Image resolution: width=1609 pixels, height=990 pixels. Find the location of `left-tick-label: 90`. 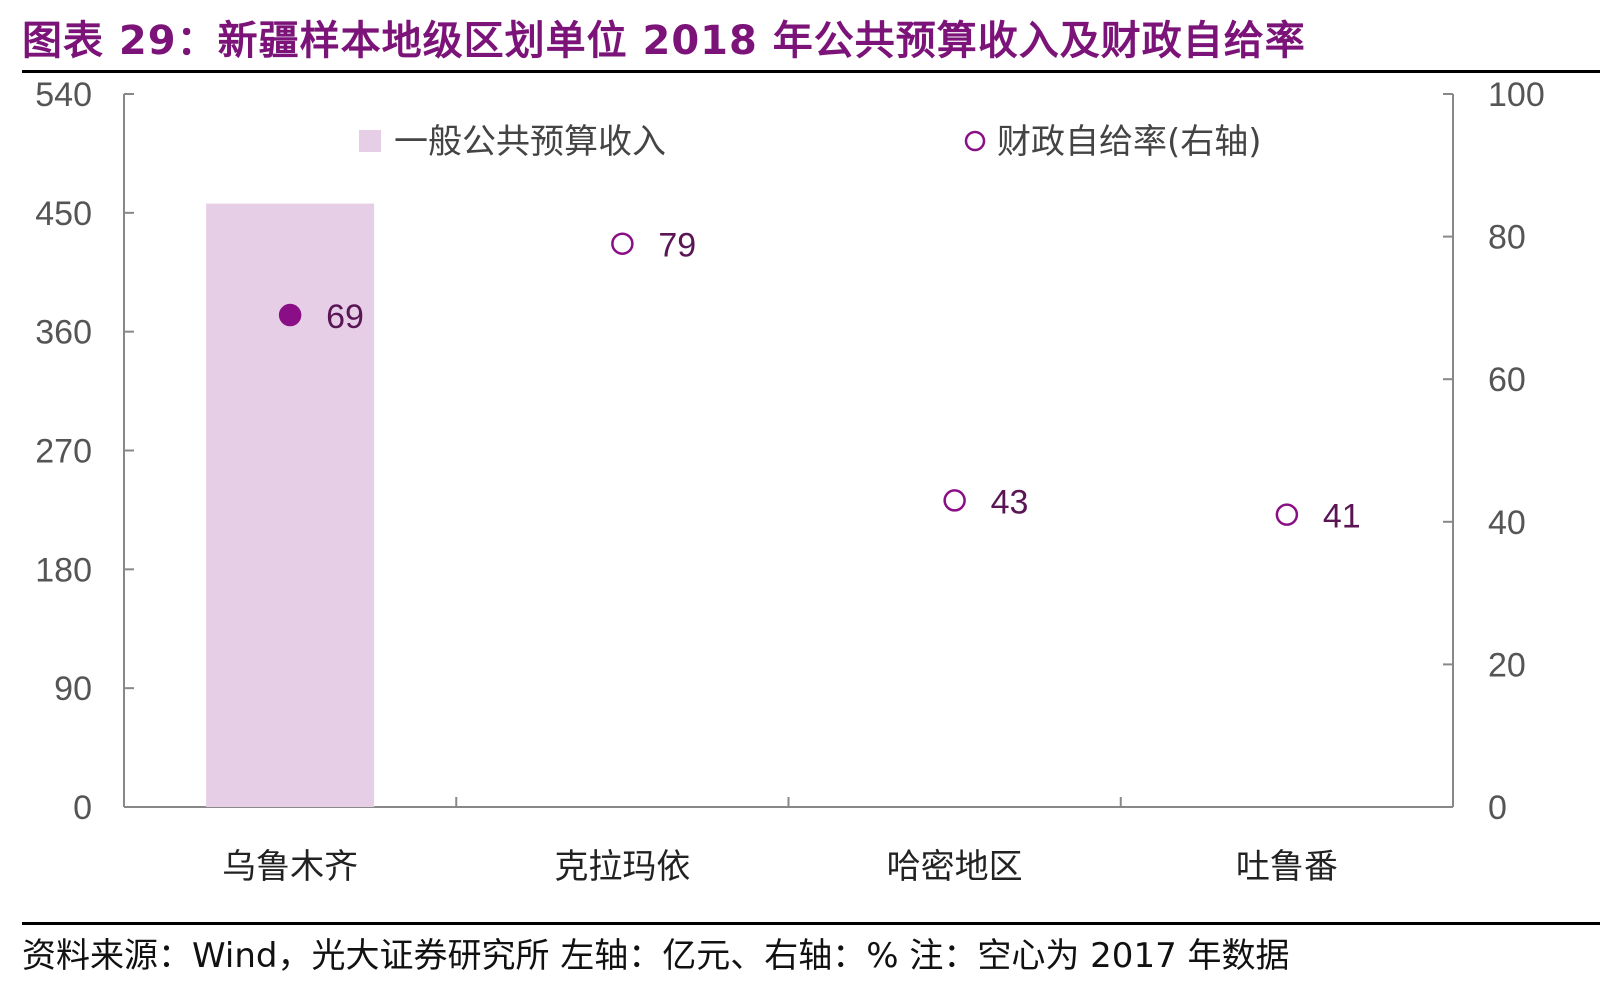

left-tick-label: 90 is located at coordinates (73, 689).